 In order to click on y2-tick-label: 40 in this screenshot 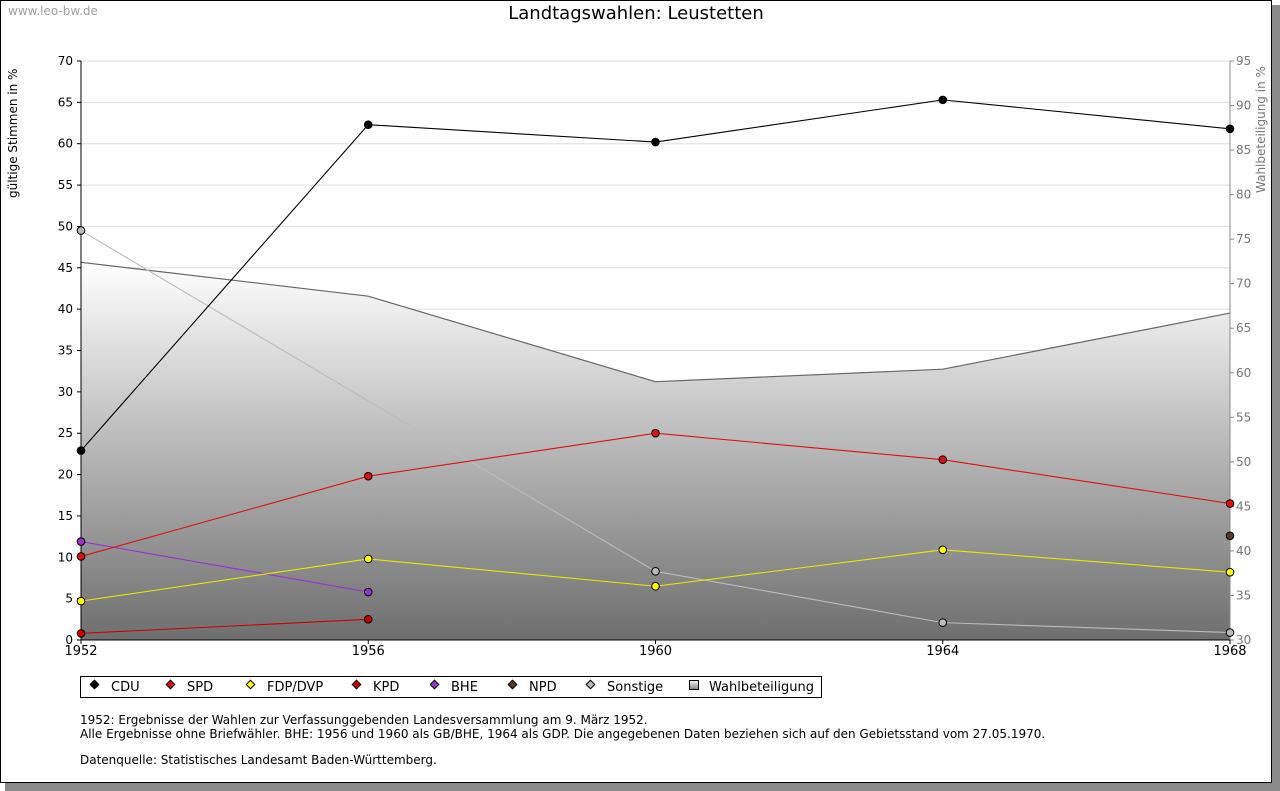, I will do `click(1243, 551)`.